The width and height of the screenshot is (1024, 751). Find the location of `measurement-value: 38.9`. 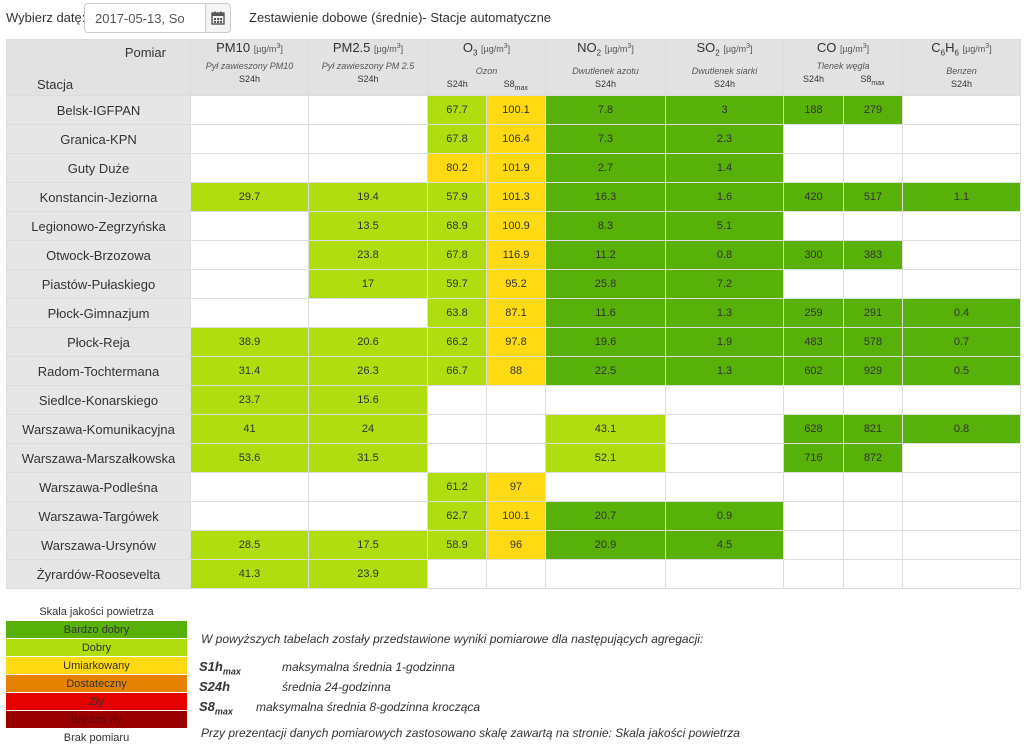

measurement-value: 38.9 is located at coordinates (249, 342).